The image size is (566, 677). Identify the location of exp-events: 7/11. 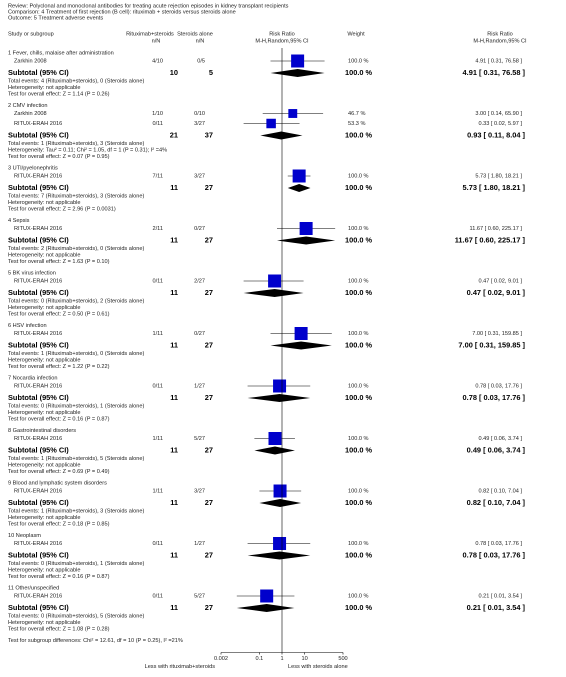
(158, 176).